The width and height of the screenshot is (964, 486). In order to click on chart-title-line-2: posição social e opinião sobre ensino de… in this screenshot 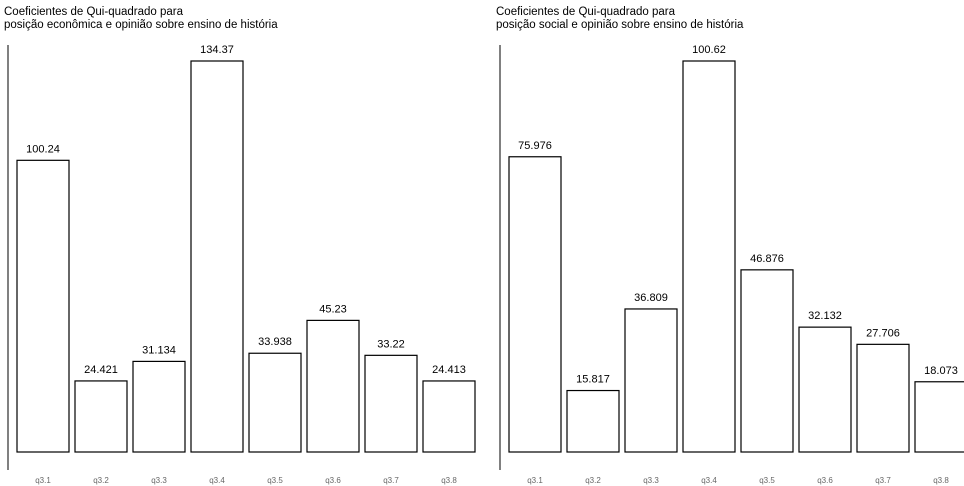, I will do `click(620, 25)`.